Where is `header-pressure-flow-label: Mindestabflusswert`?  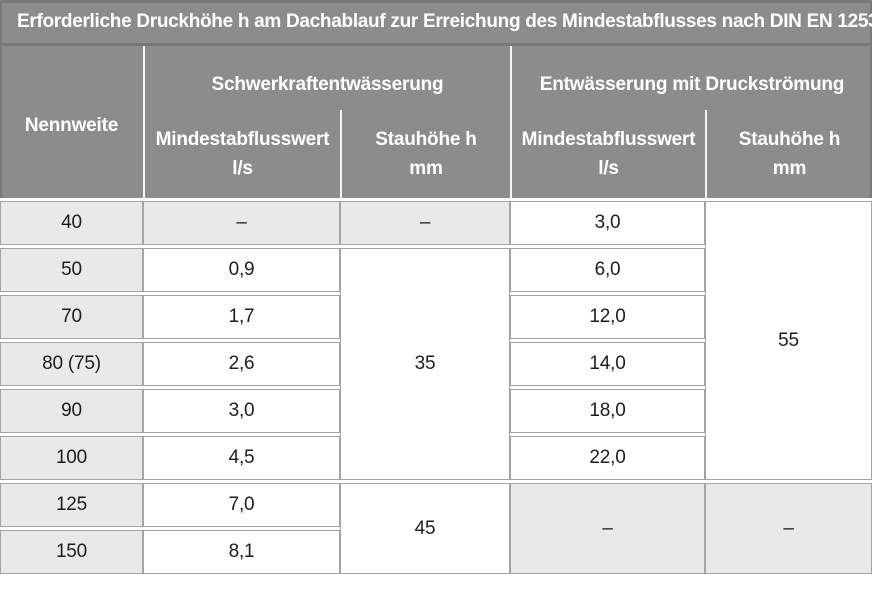
header-pressure-flow-label: Mindestabflusswert is located at coordinates (608, 139).